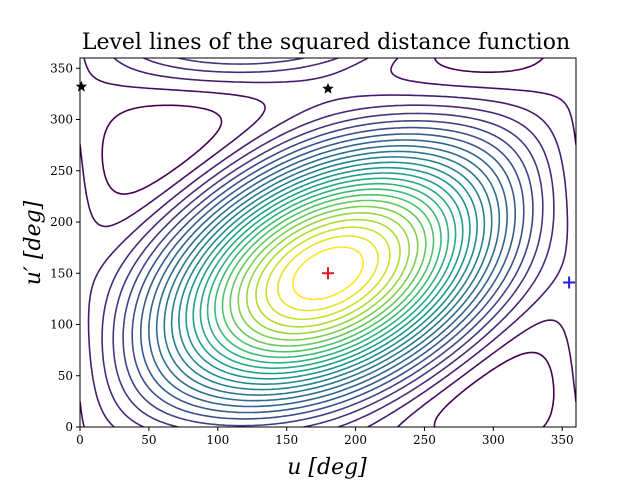 The height and width of the screenshot is (480, 640). Describe the element at coordinates (217, 440) in the screenshot. I see `x-tick-label: 100` at that location.